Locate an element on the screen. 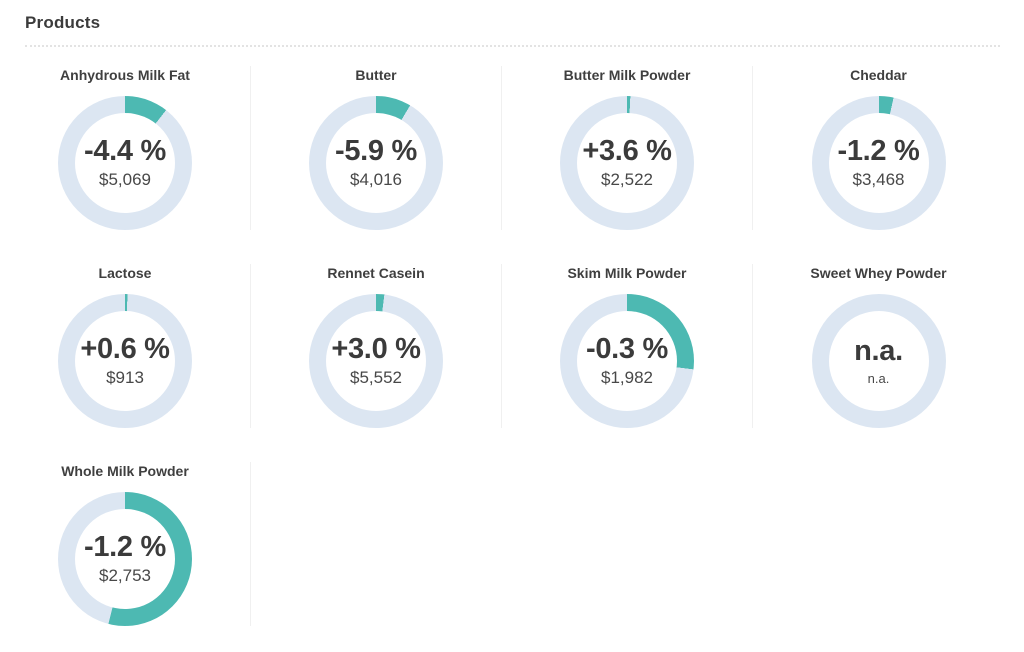 The width and height of the screenshot is (1024, 652). donut-chart: -1.2 % $2,753 is located at coordinates (125, 559).